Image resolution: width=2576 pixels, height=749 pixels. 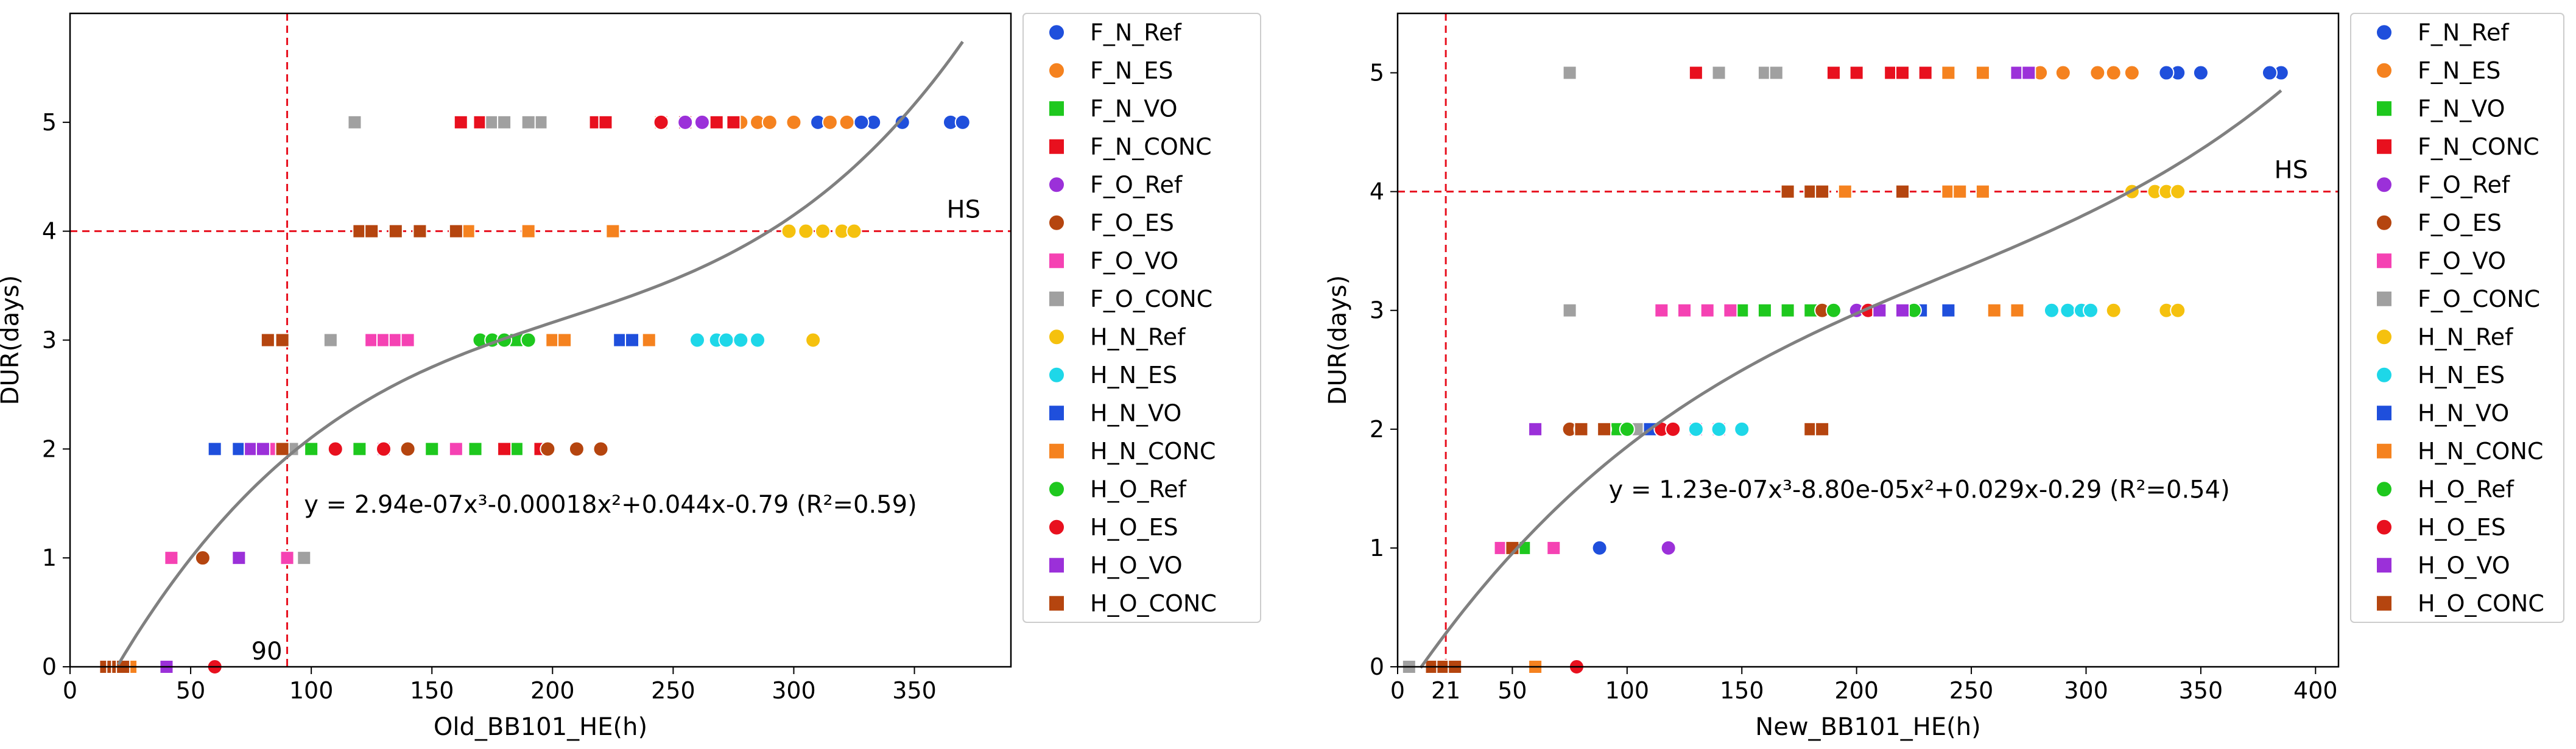 I want to click on legend-entry-label: F_O_CONC, so click(x=1151, y=299).